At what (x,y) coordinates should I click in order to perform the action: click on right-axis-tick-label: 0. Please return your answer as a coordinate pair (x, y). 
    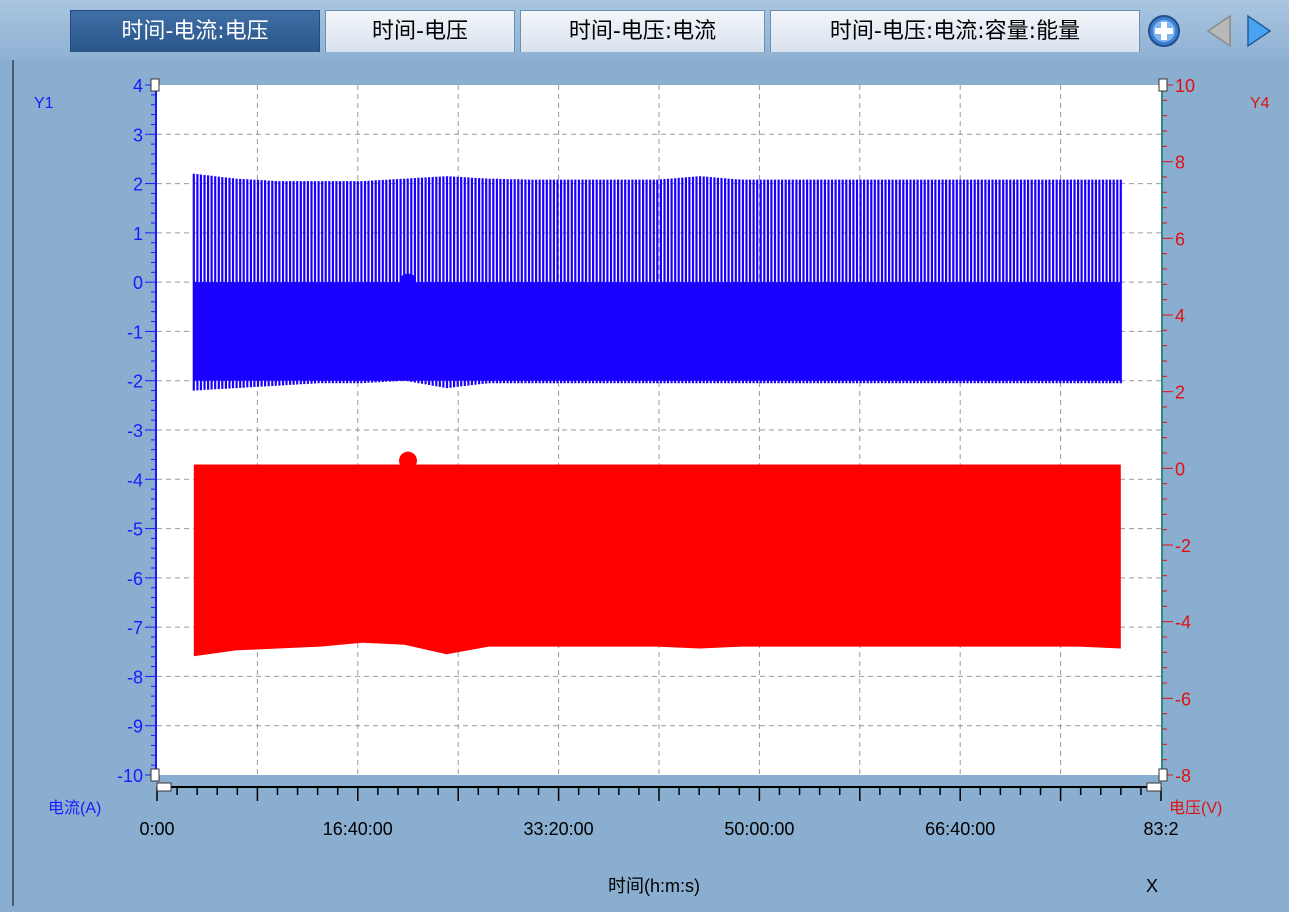
    Looking at the image, I should click on (1180, 469).